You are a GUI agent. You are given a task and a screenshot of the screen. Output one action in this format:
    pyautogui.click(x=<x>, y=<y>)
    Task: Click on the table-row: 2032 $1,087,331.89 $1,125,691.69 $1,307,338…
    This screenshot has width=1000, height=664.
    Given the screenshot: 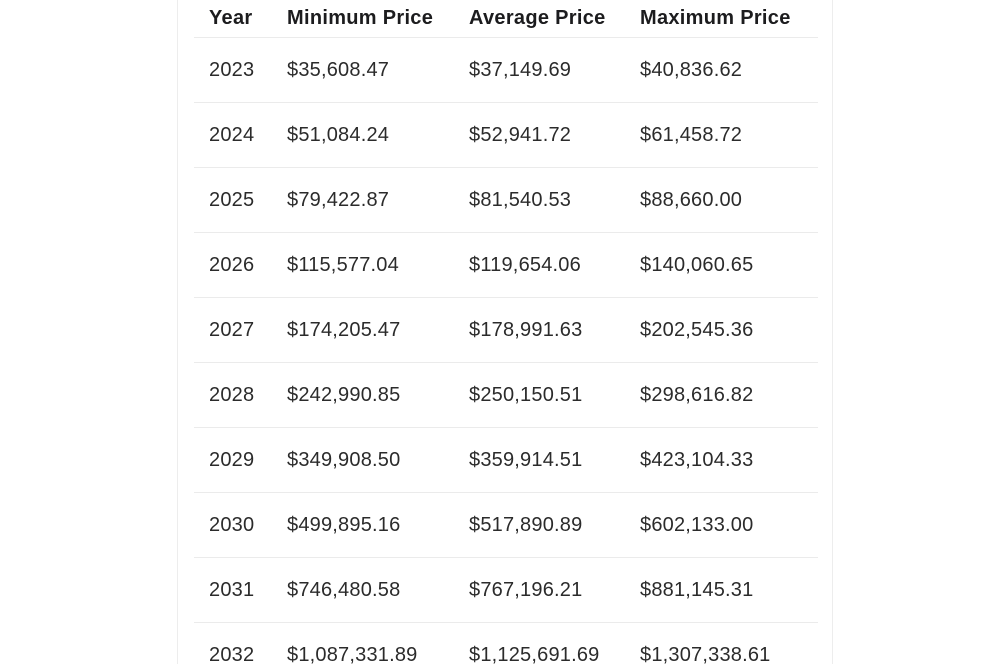 What is the action you would take?
    pyautogui.click(x=506, y=643)
    